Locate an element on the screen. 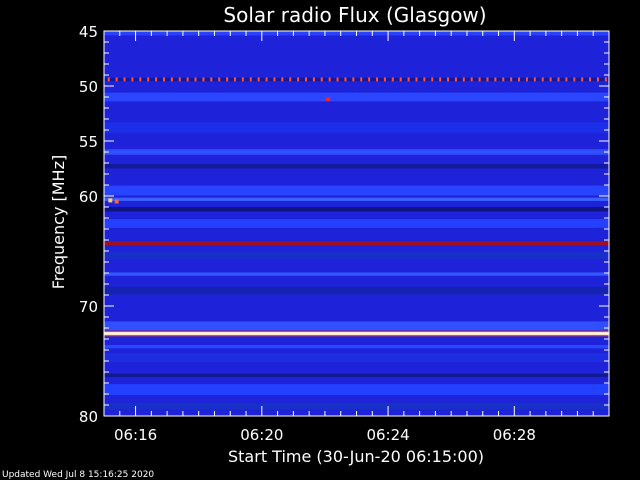  y-tick-label: 50 is located at coordinates (88, 87).